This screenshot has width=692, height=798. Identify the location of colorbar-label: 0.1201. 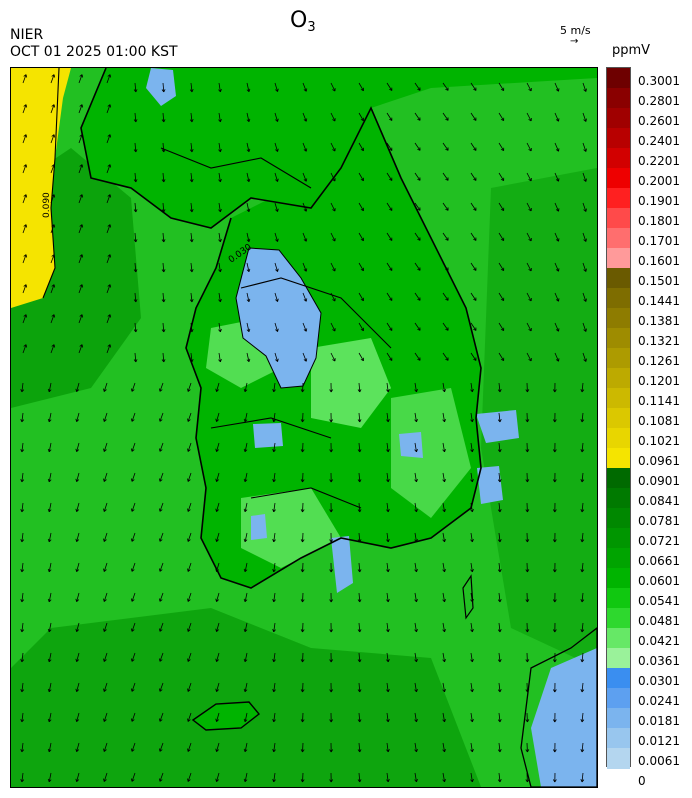
(659, 381).